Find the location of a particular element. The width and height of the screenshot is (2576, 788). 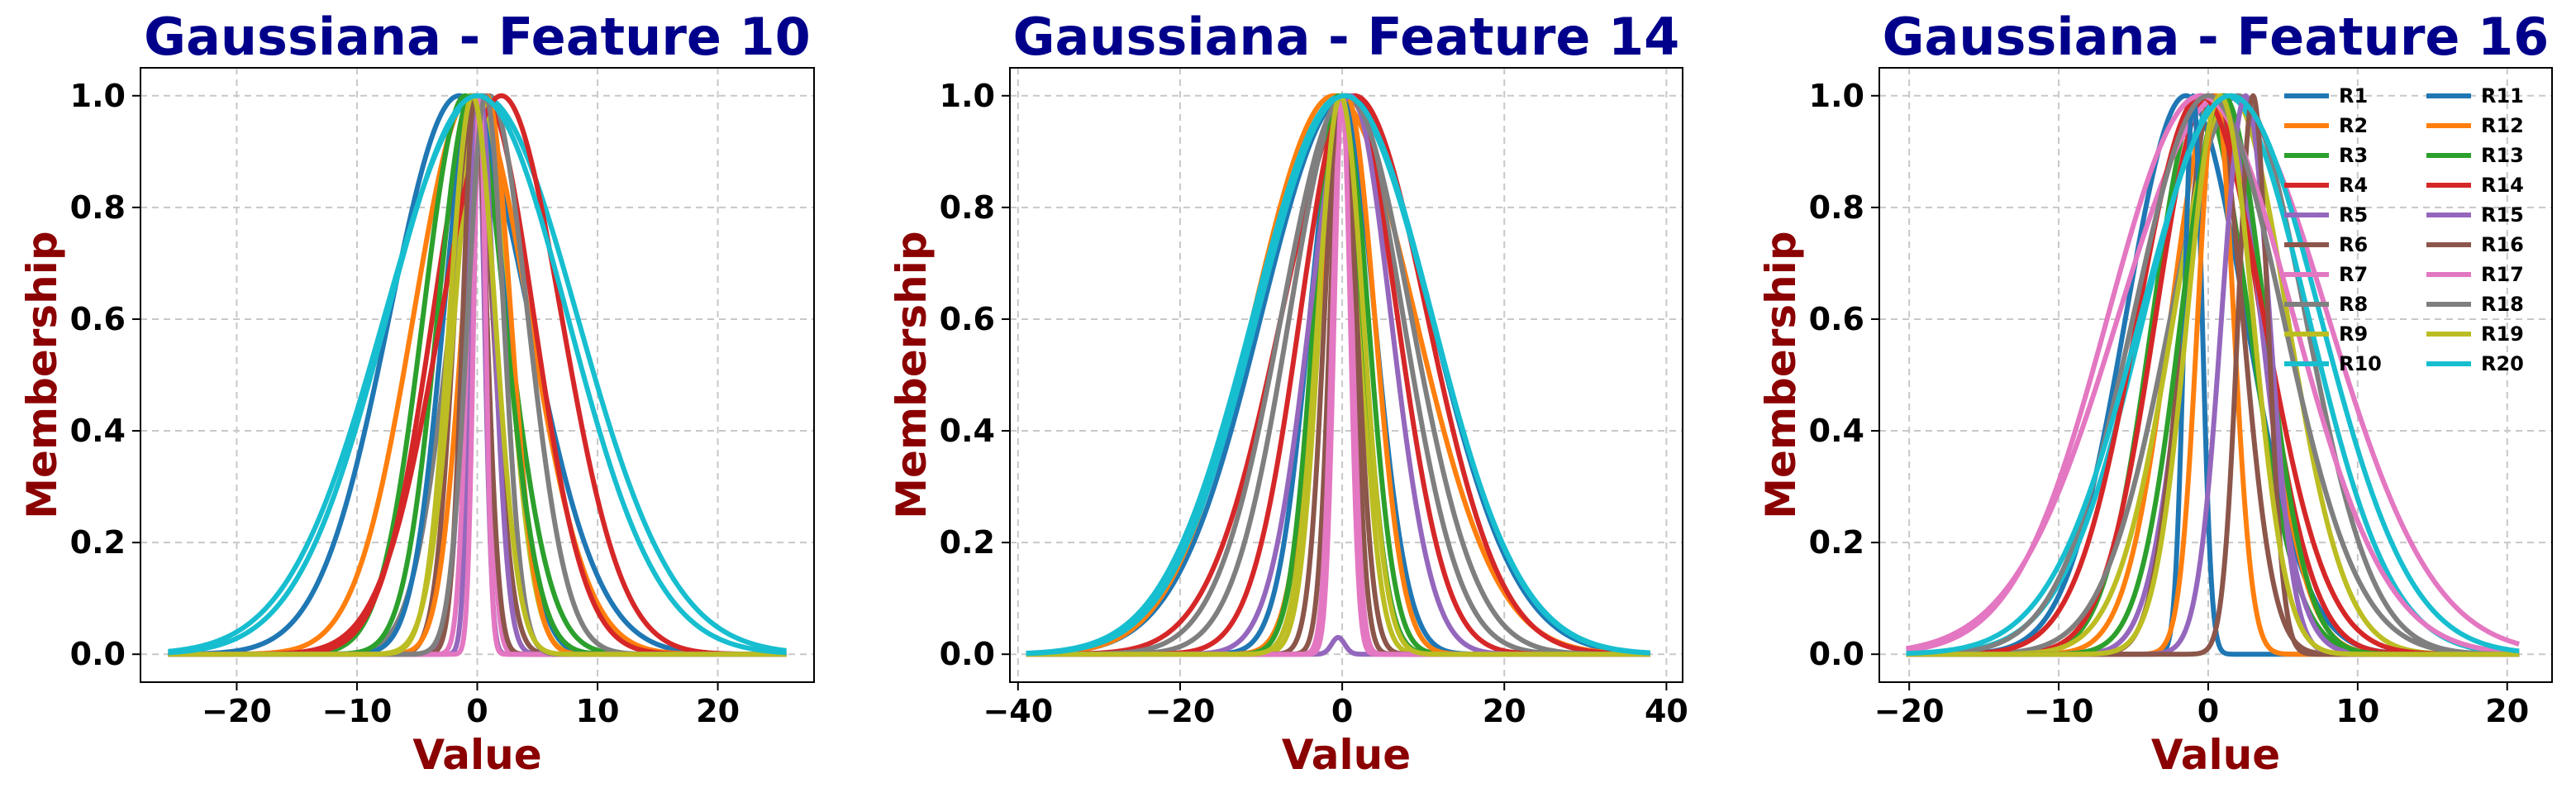

legend-label: R3 is located at coordinates (2354, 156).